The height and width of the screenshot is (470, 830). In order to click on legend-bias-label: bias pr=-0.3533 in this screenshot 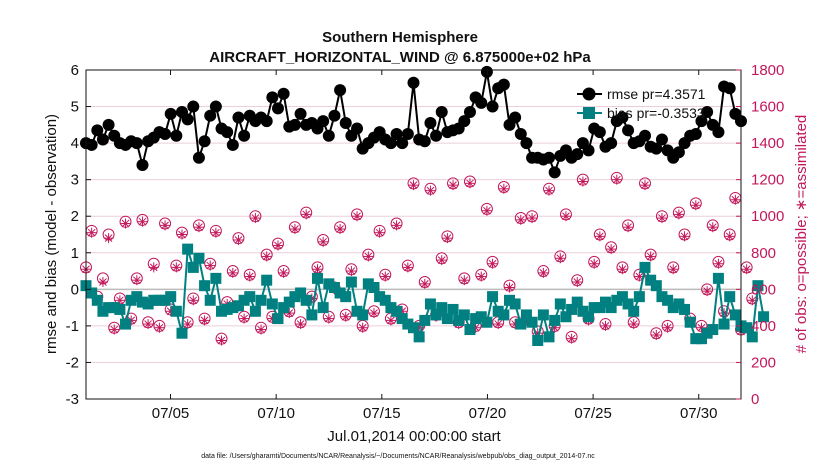, I will do `click(656, 113)`.